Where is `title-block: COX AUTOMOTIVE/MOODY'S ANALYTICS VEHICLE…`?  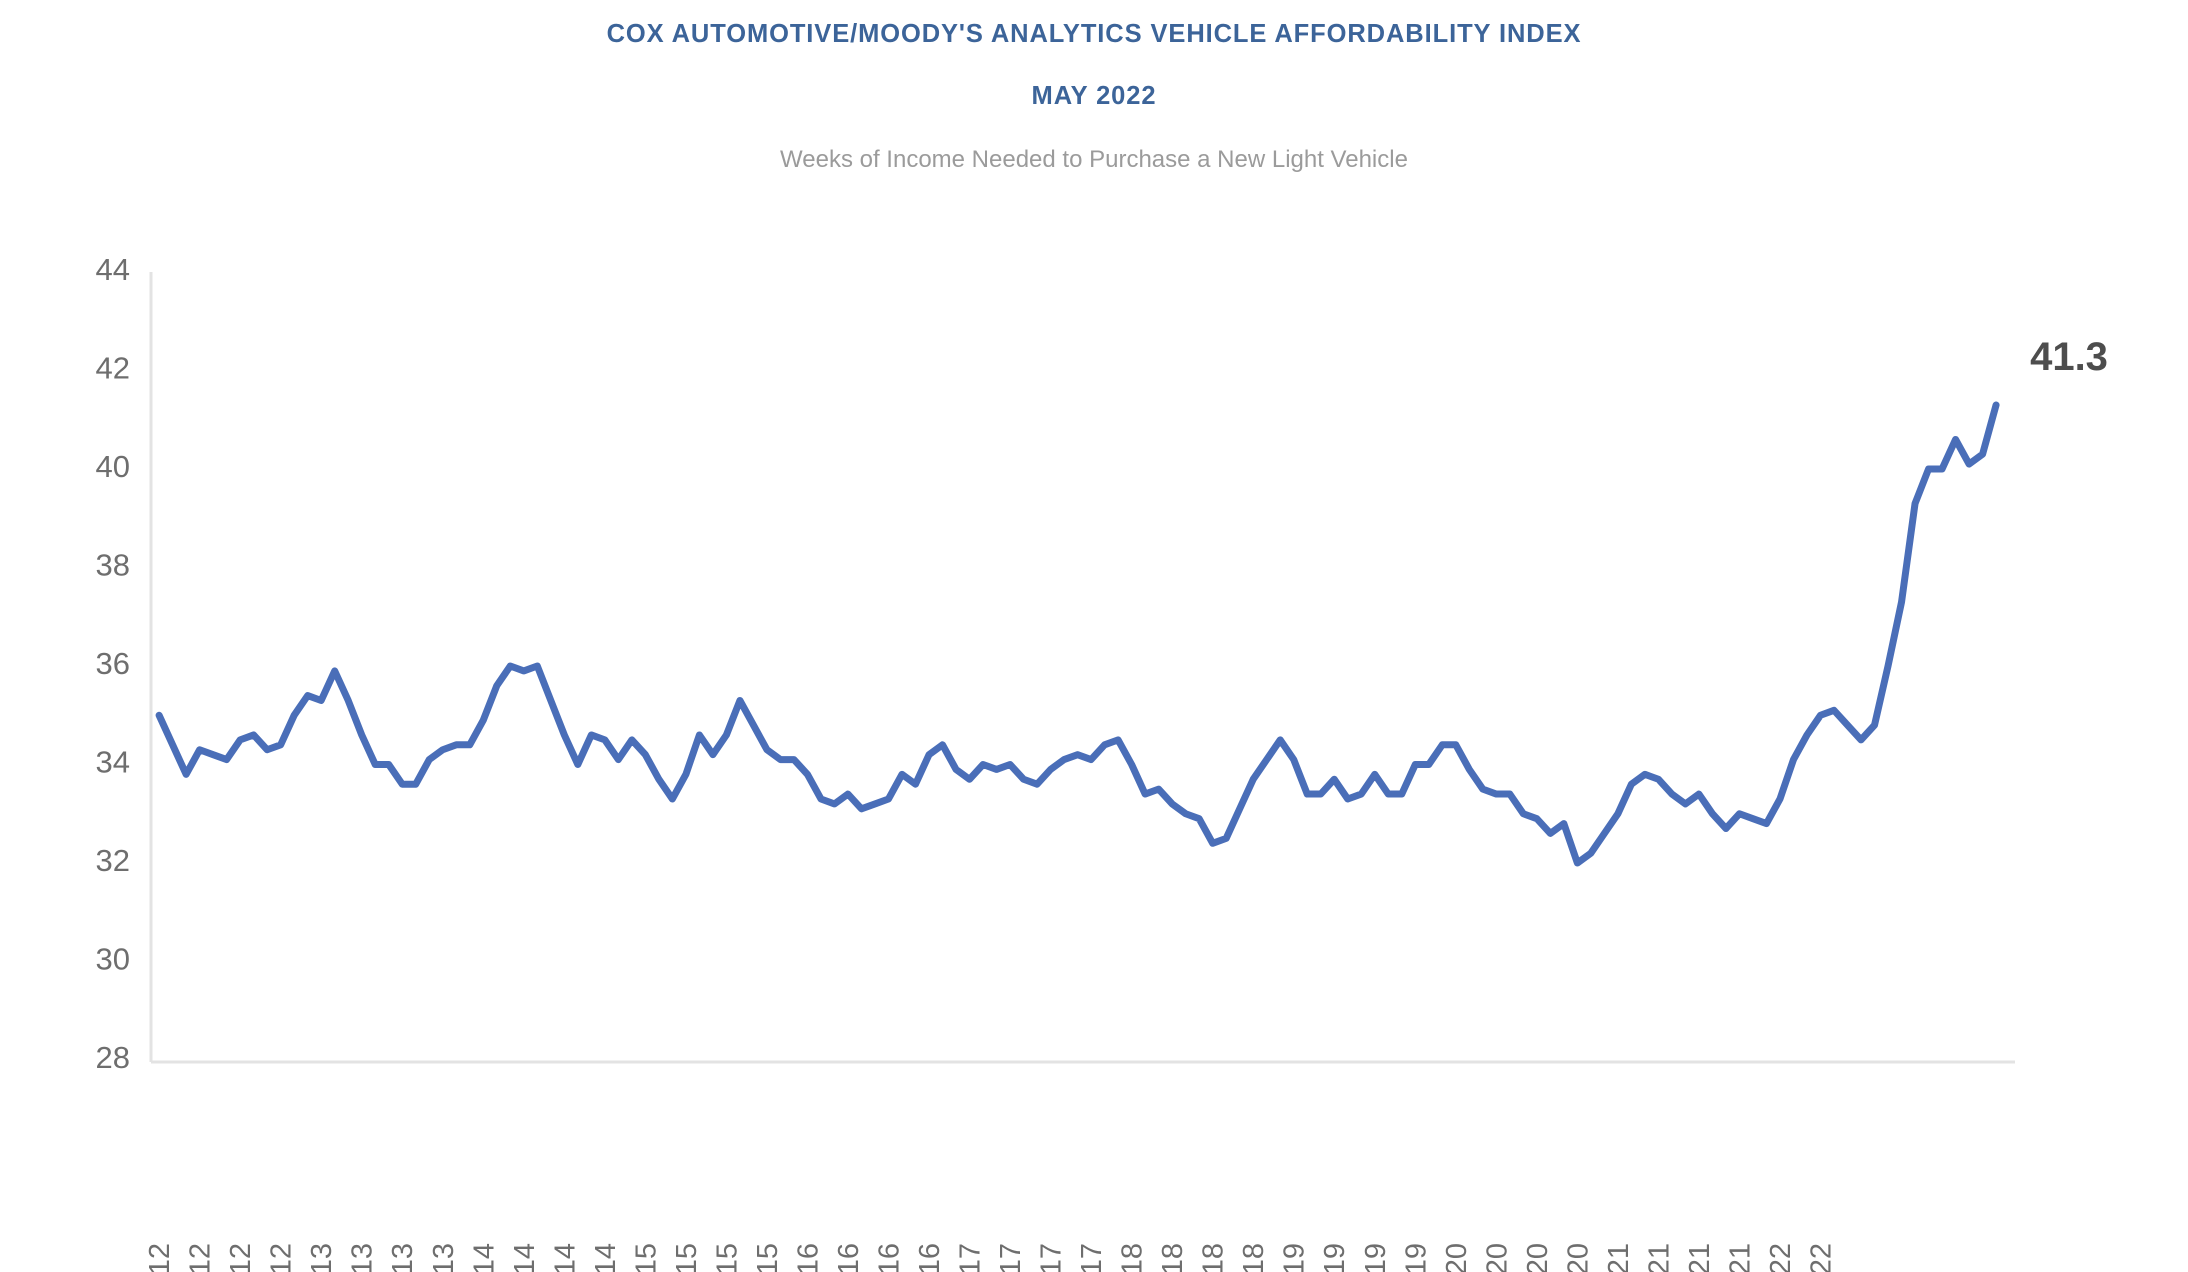
title-block: COX AUTOMOTIVE/MOODY'S ANALYTICS VEHICLE… is located at coordinates (1094, 86).